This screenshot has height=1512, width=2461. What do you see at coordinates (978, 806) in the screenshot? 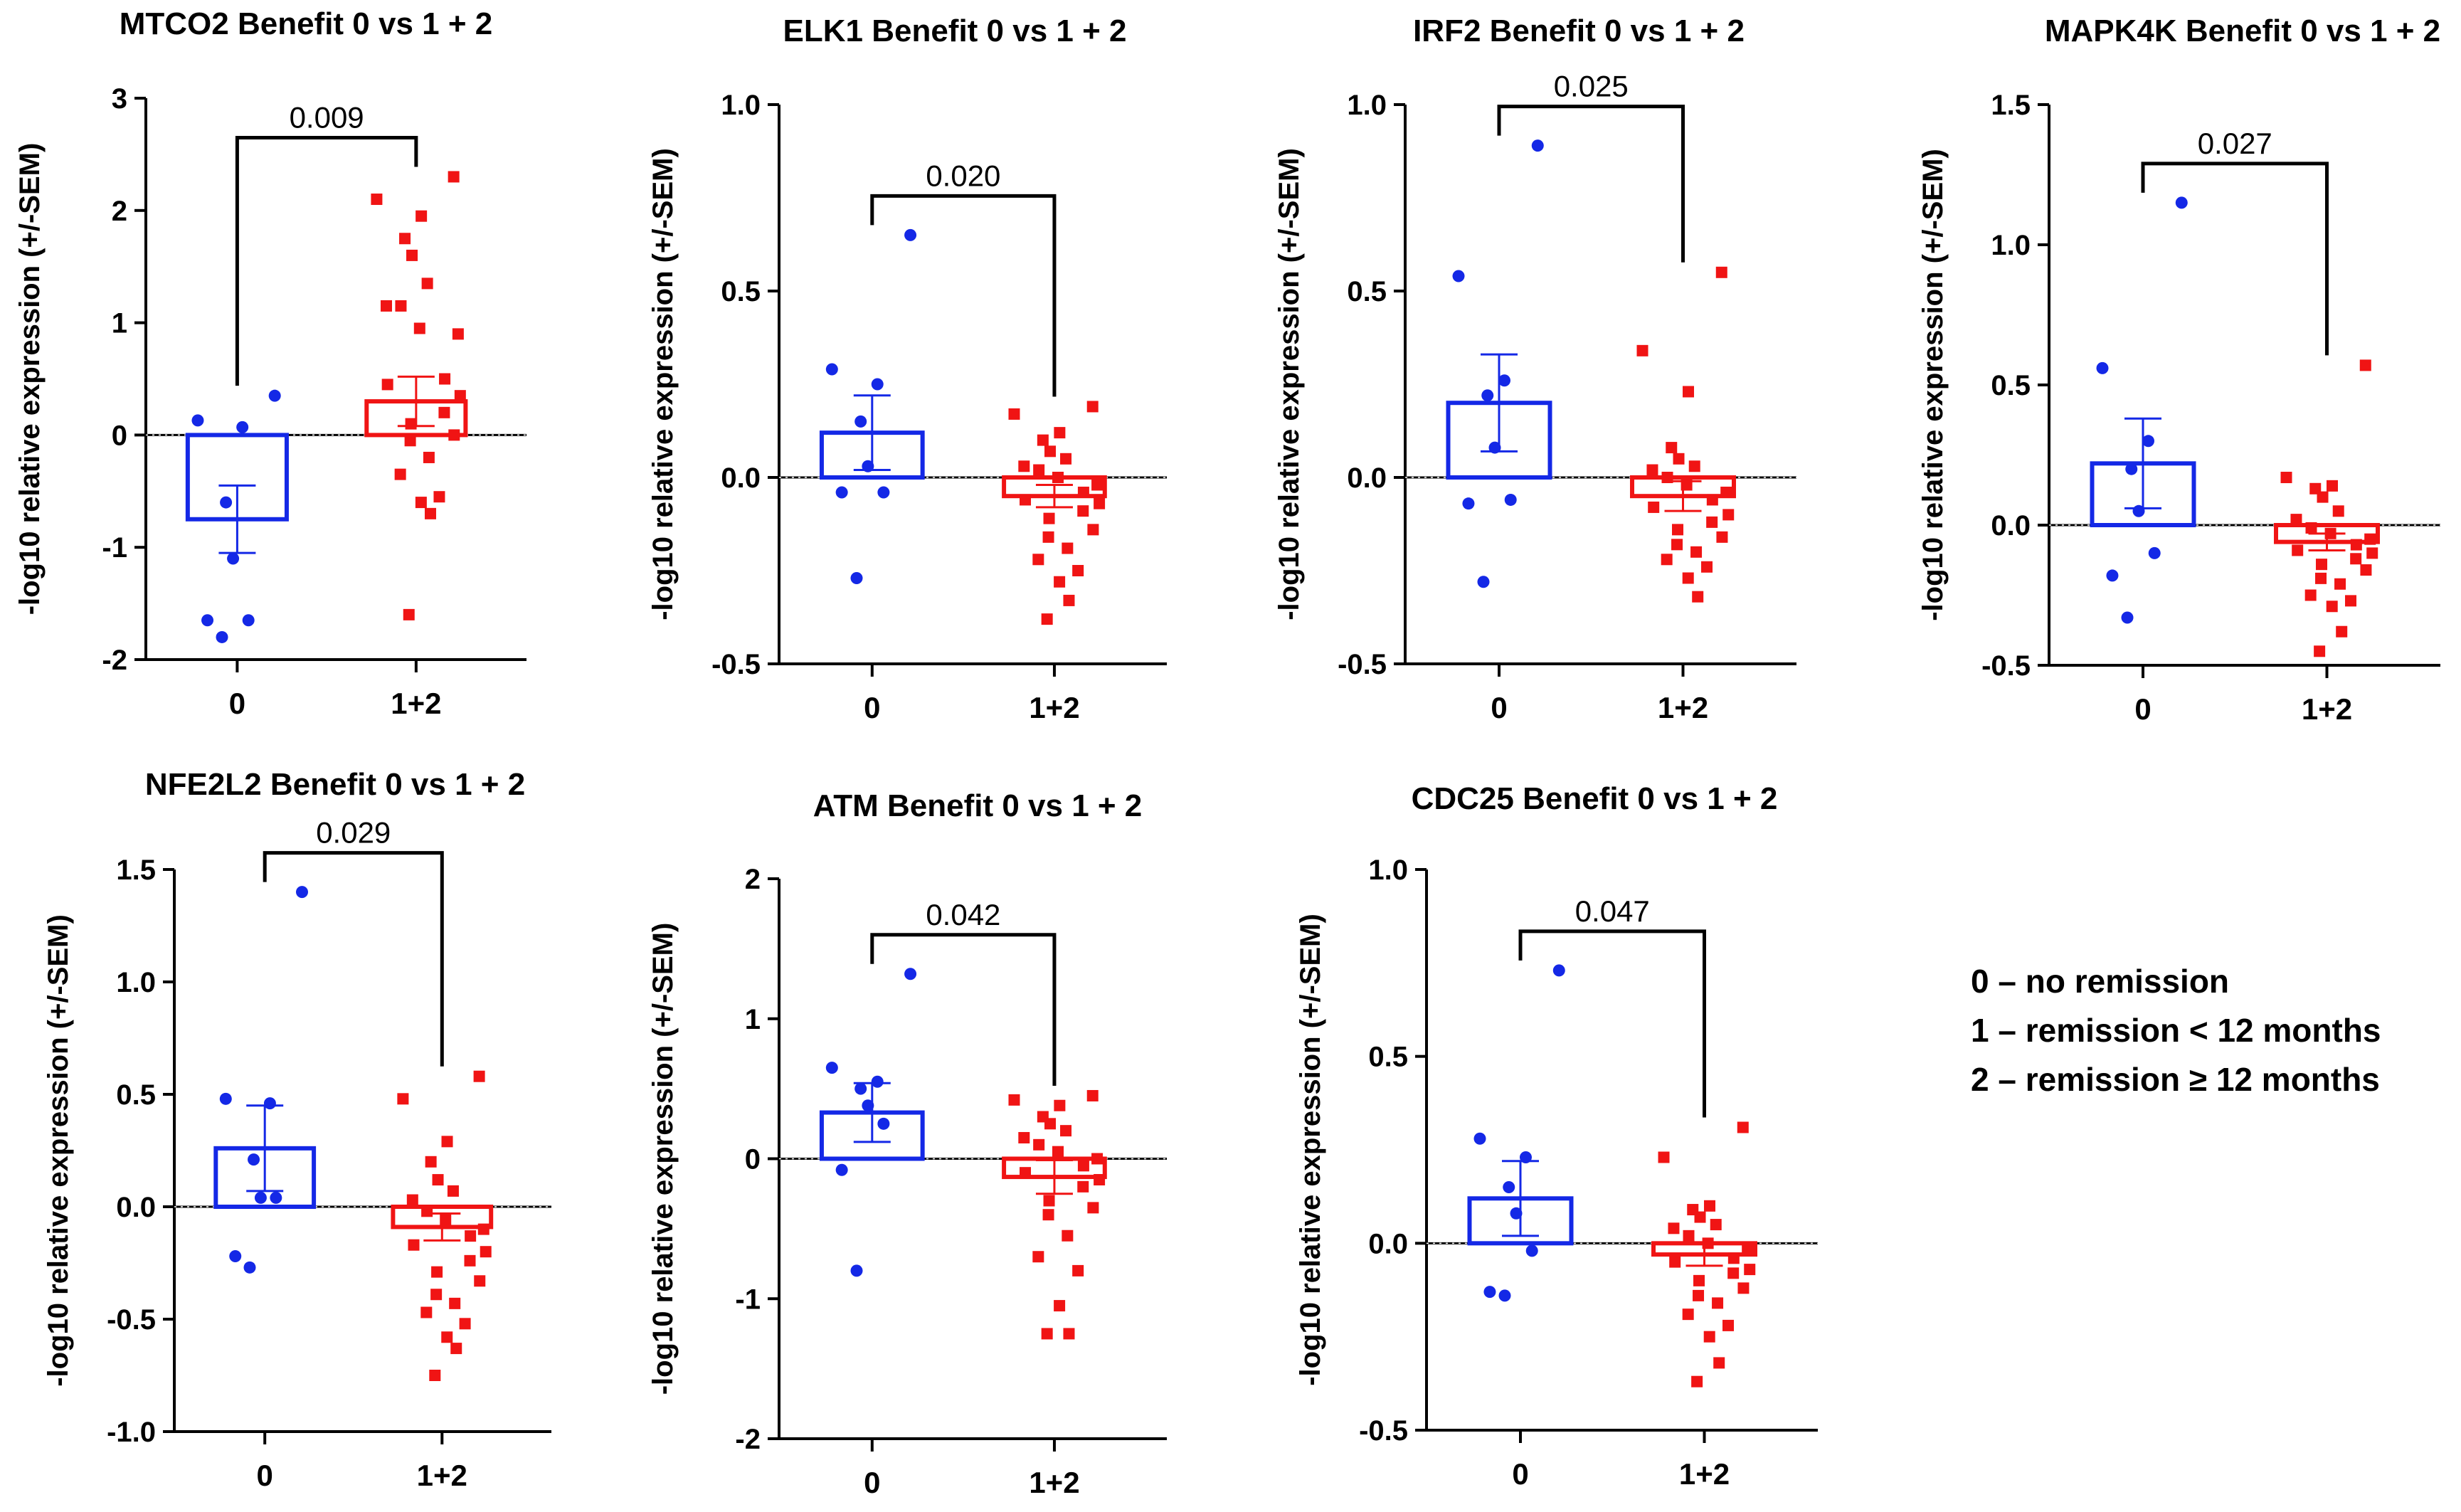
I see `panel-title: ATM Benefit 0 vs 1 + 2` at bounding box center [978, 806].